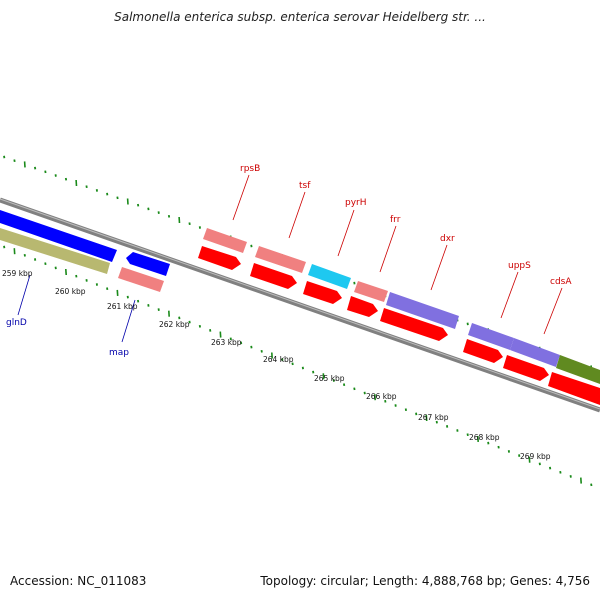  Describe the element at coordinates (280, 259) in the screenshot. I see `gene-tsf-feature` at that location.